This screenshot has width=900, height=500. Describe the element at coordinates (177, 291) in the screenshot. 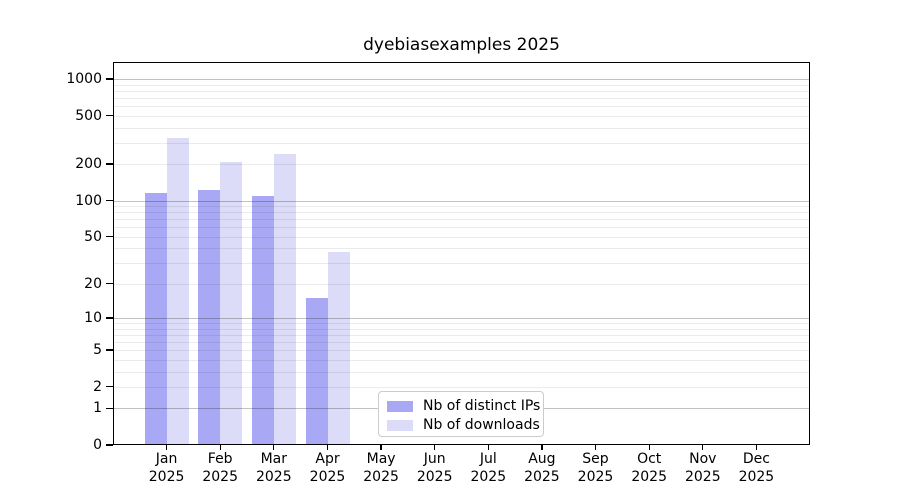

I see `bar-jan-nb-of-downloads` at that location.